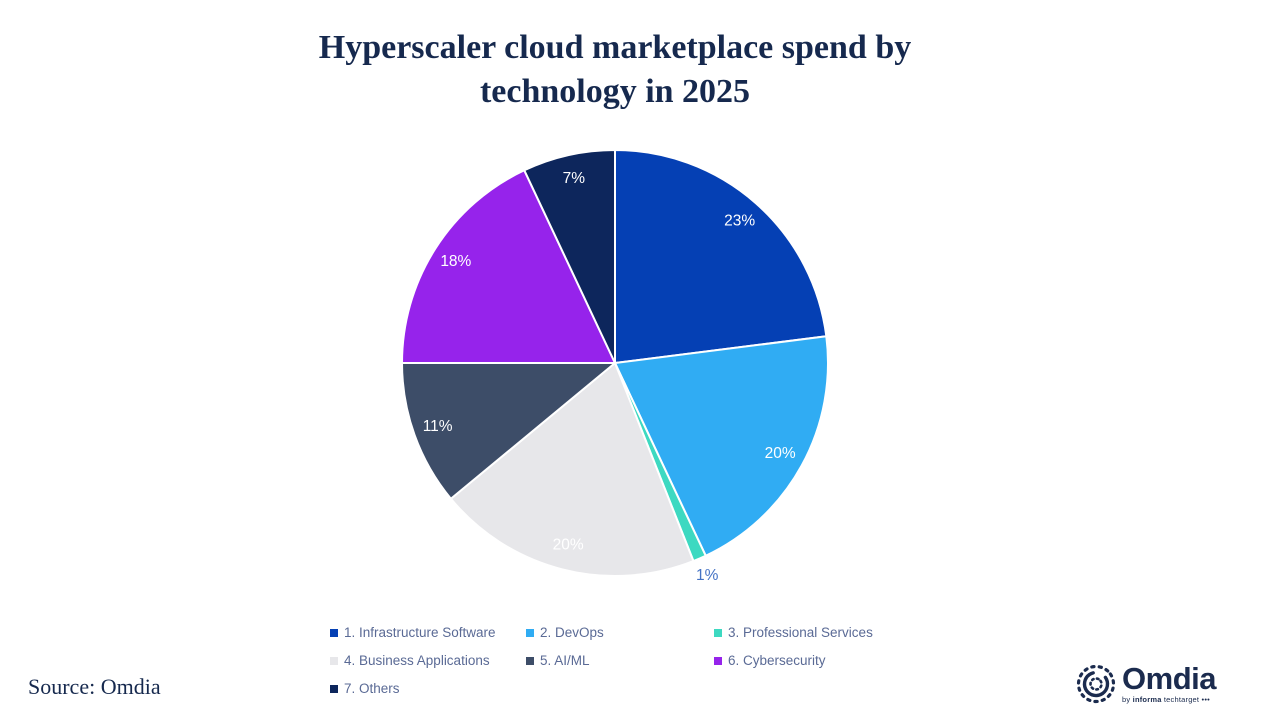 This screenshot has height=720, width=1280. I want to click on omdia-wordmark: Omdia, so click(1169, 678).